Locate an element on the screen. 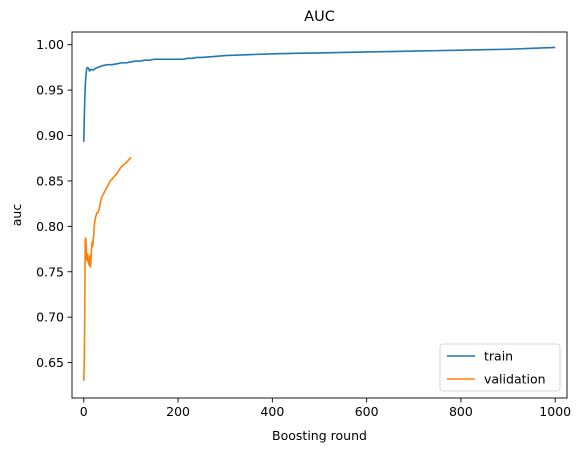 The width and height of the screenshot is (576, 453). x-tick-label: 600 is located at coordinates (367, 411).